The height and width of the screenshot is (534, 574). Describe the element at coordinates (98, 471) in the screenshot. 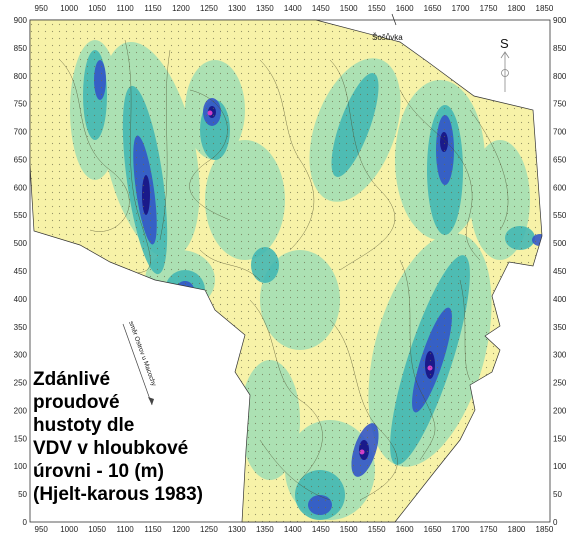

I see `caption-line: úrovni - 10 (m)` at that location.